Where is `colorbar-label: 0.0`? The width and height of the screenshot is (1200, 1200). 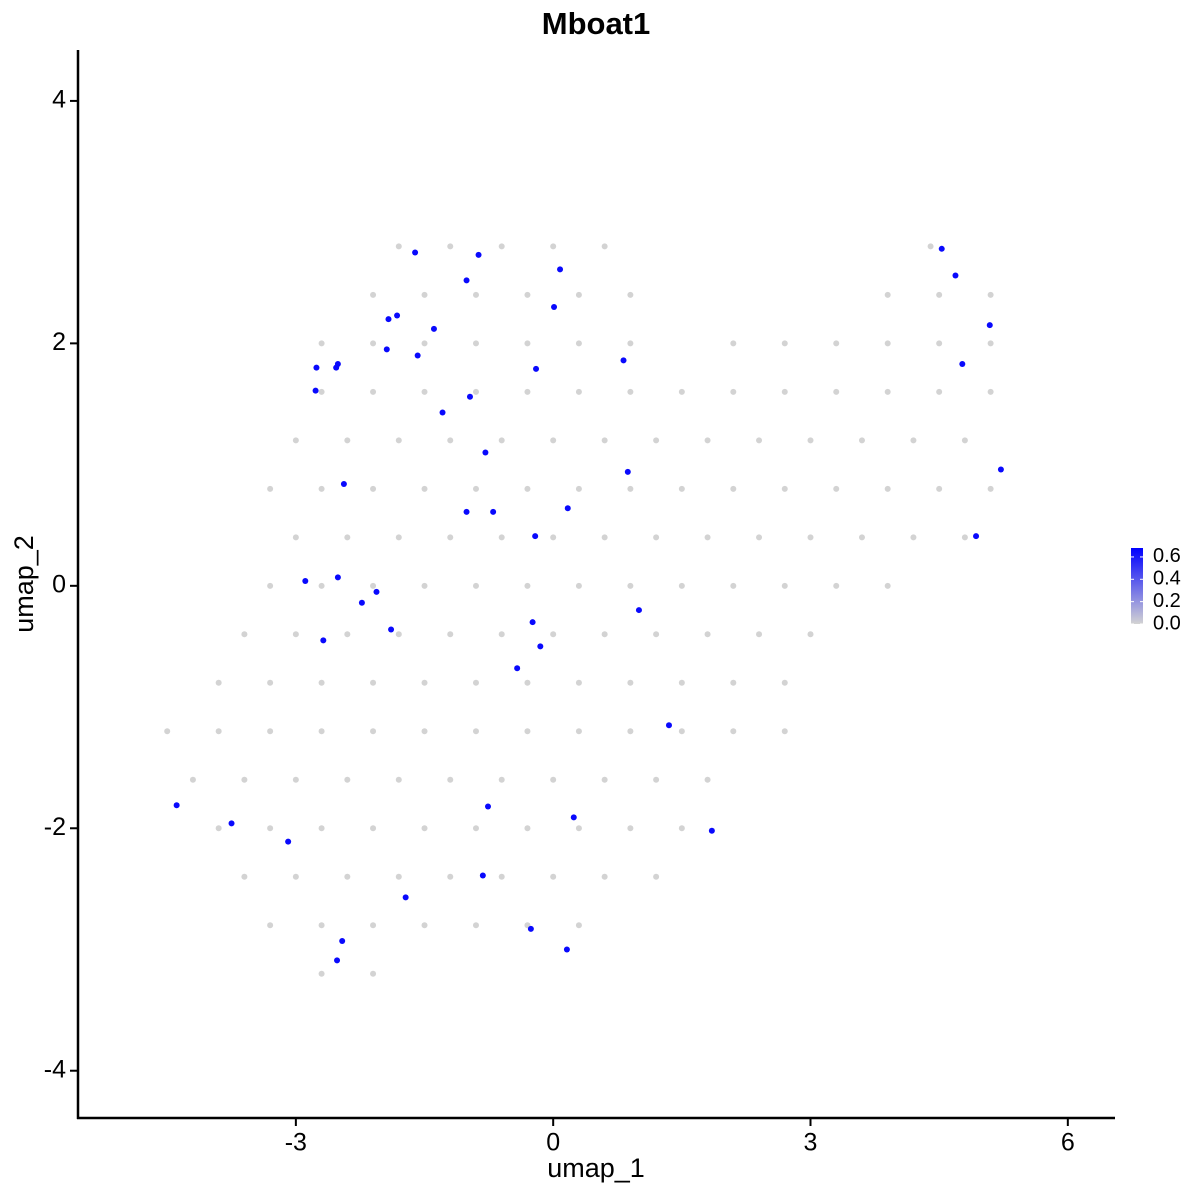 colorbar-label: 0.0 is located at coordinates (1167, 623).